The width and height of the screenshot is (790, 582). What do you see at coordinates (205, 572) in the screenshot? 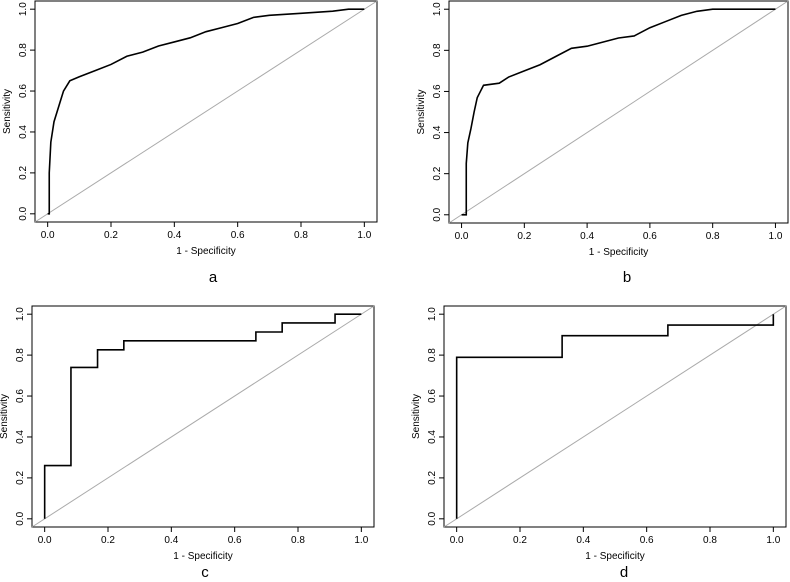
I see `panel-caption: c` at bounding box center [205, 572].